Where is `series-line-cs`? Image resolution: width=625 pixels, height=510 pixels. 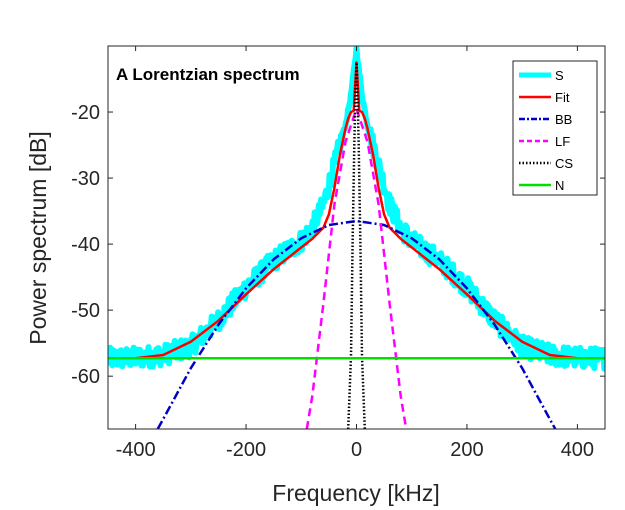 series-line-cs is located at coordinates (356, 245).